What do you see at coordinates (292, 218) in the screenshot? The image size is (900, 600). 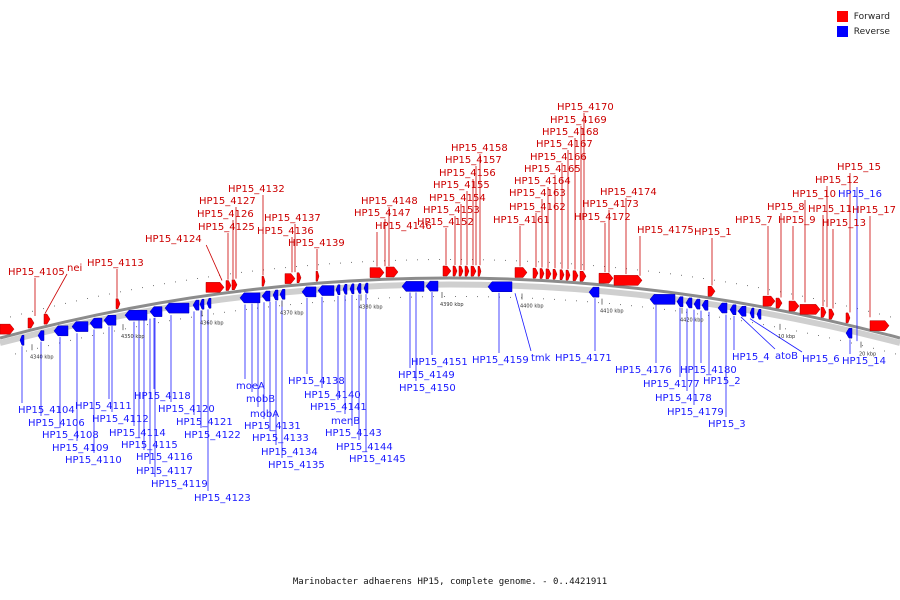 I see `forward-gene-label: HP15_4137` at bounding box center [292, 218].